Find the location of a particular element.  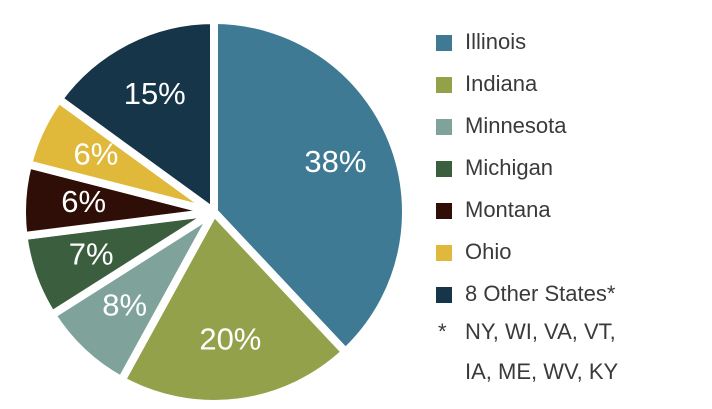

footnote-marker: * is located at coordinates (442, 331).